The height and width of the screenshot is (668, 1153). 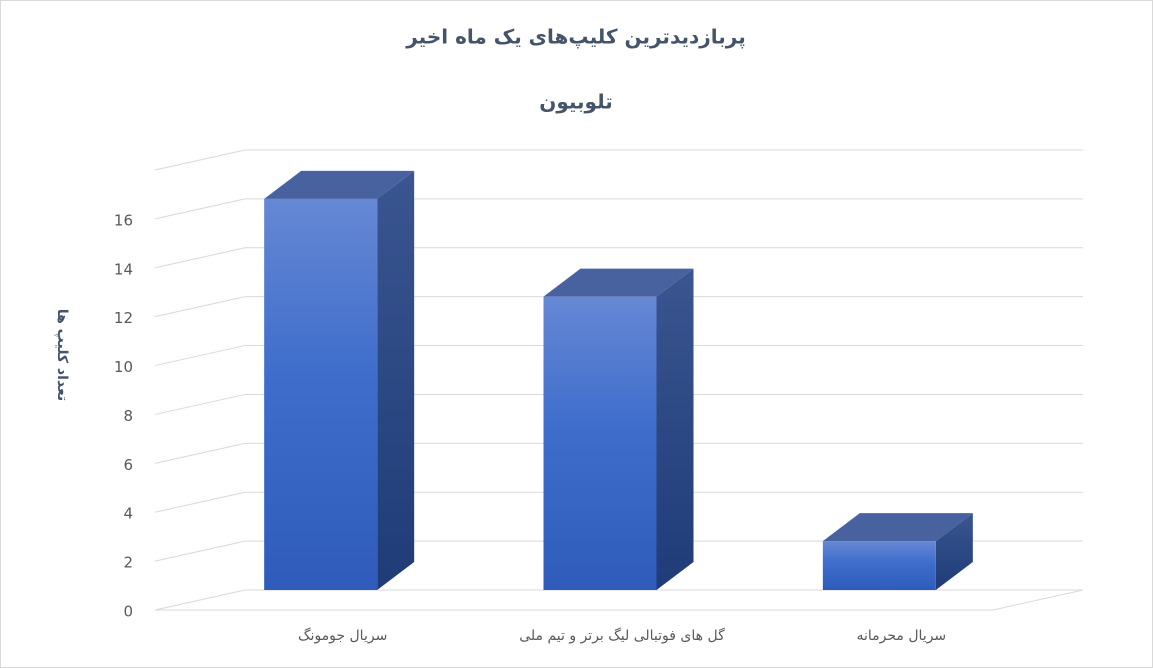 I want to click on chart-title: پربازدیدترین کلیپ‌های یک ماه اخیر, so click(x=575, y=37).